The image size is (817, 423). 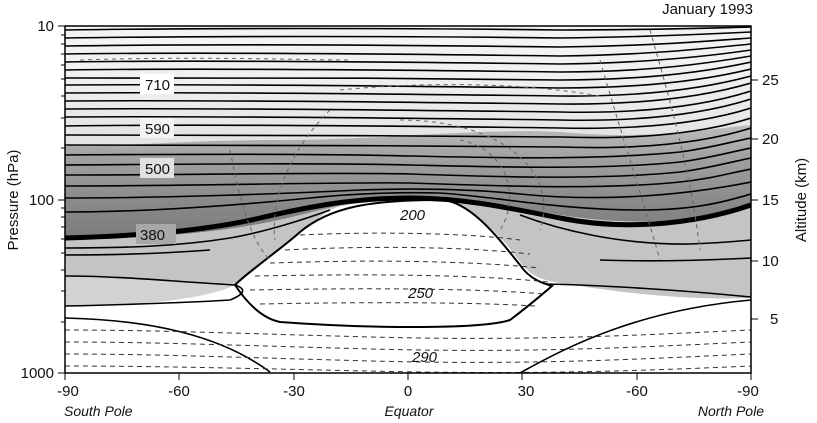 I want to click on y-right-tick-10: 10, so click(x=770, y=261).